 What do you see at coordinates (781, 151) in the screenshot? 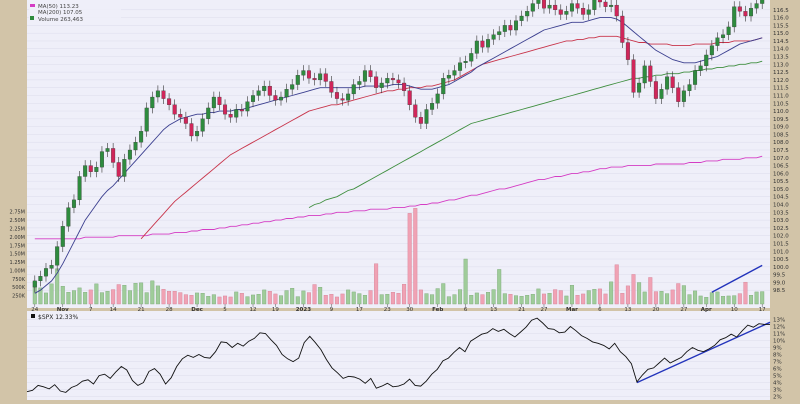
I see `price-tick-label: 107.5` at bounding box center [781, 151].